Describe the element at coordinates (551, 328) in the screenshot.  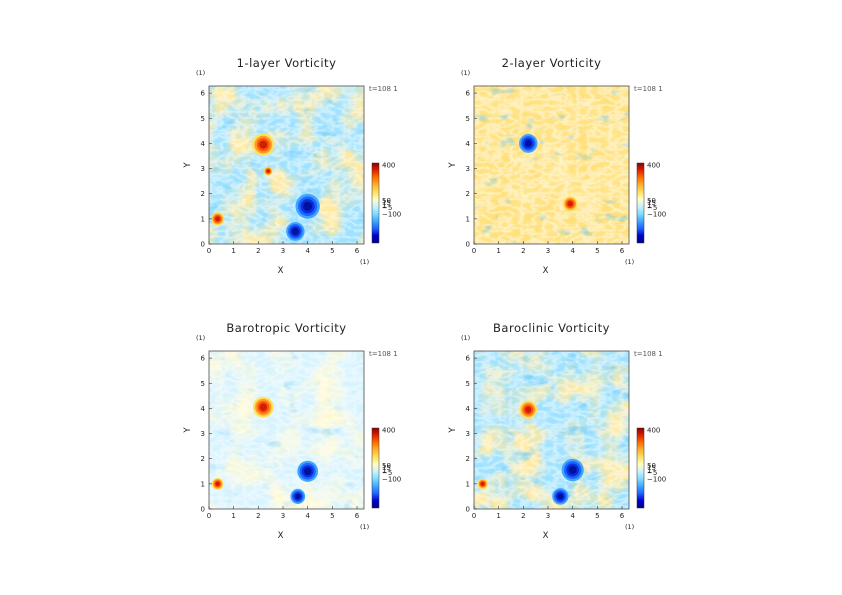
I see `panel-title: Baroclinic Vorticity` at that location.